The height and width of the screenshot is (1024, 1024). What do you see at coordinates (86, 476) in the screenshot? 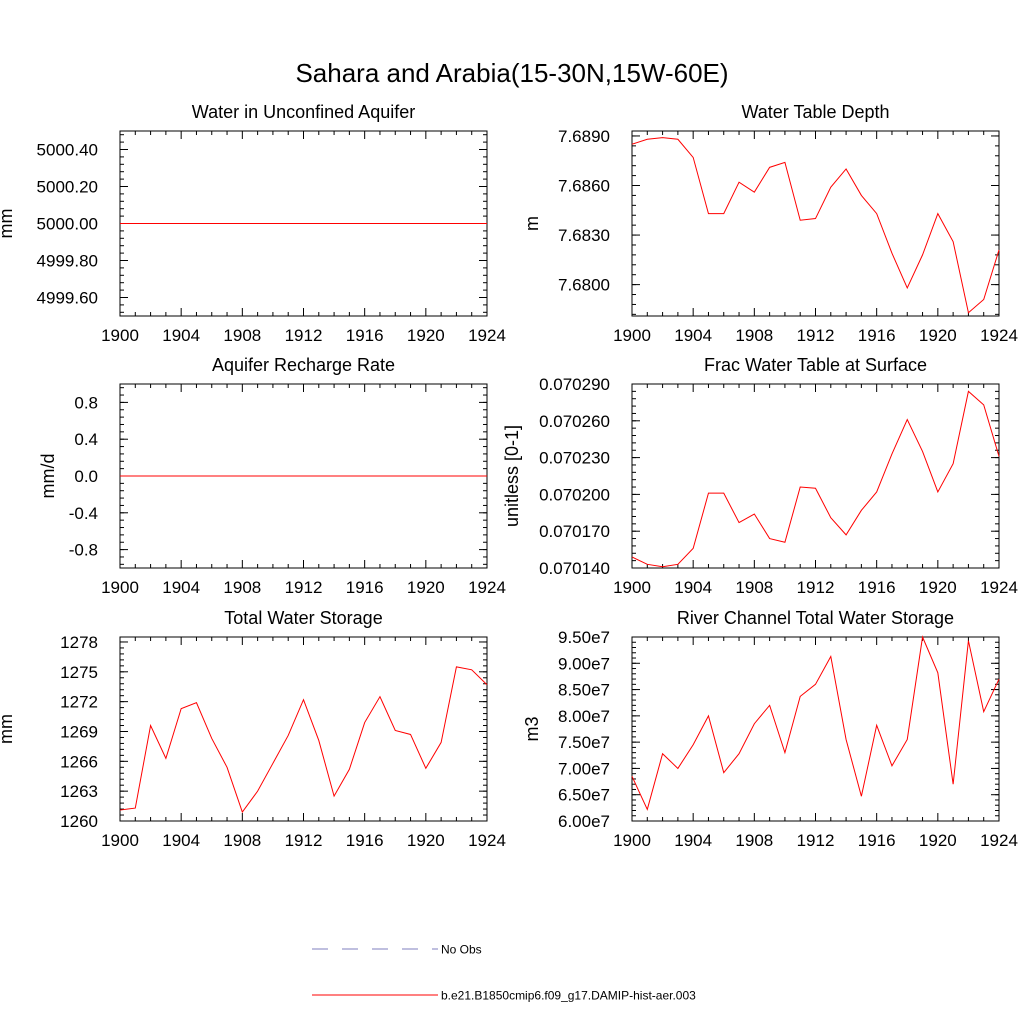
I see `y-tick-label: 0.0` at bounding box center [86, 476].